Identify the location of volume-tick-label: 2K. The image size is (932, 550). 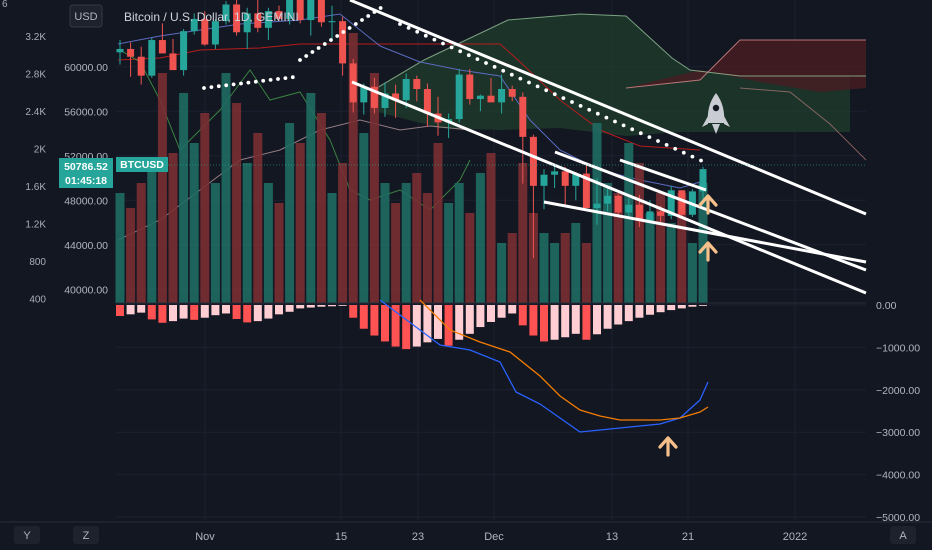
(40, 150).